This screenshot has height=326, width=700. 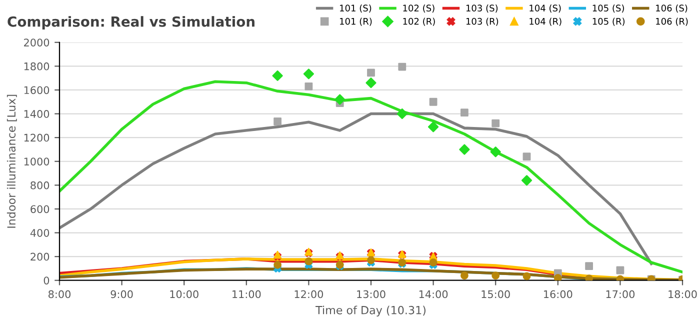 I want to click on y-tick-label: 2000, so click(x=37, y=42).